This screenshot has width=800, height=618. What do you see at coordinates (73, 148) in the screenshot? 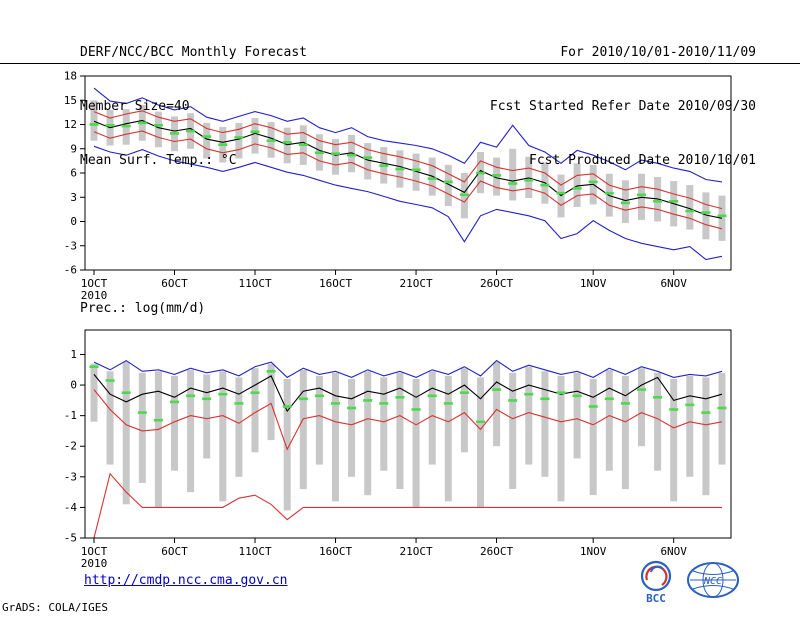
I see `svg-text: 9` at bounding box center [73, 148].